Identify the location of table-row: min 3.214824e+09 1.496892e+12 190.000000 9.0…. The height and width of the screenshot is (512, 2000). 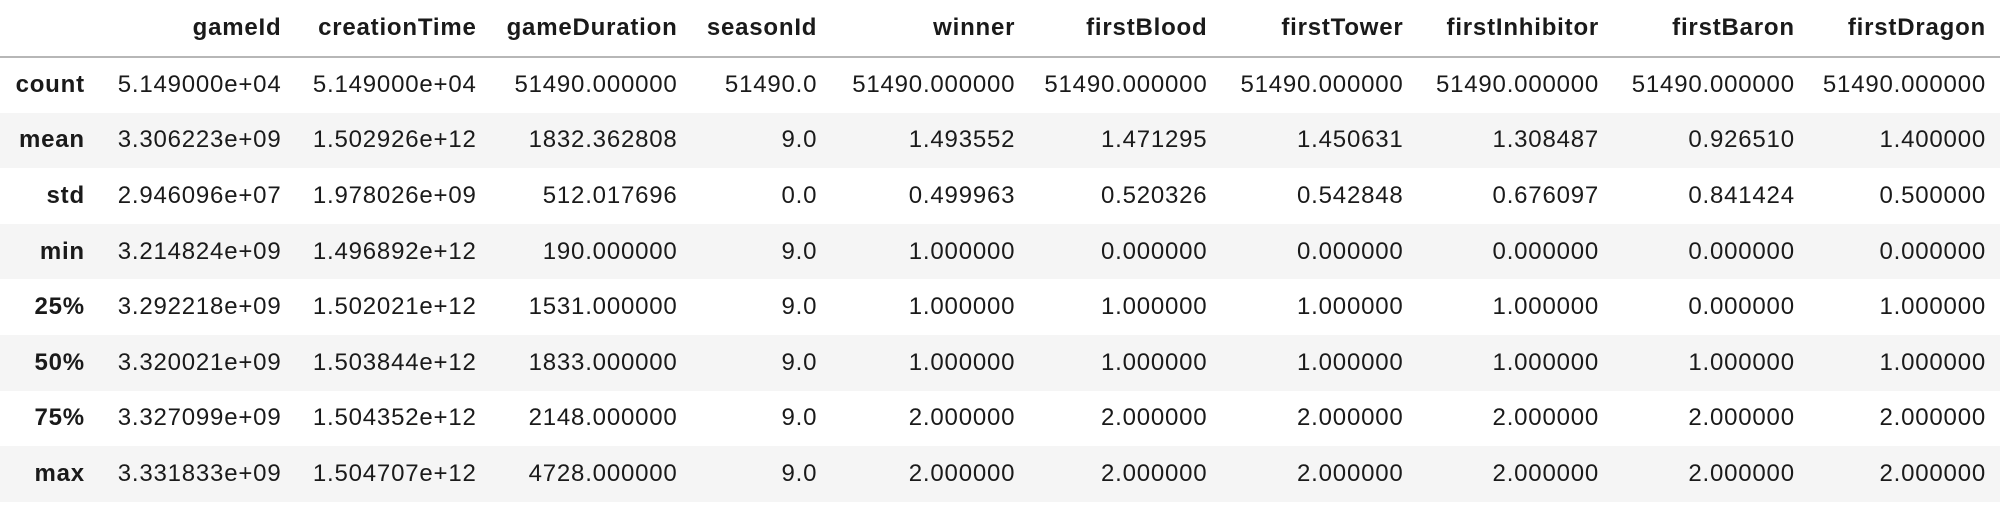
(1000, 251).